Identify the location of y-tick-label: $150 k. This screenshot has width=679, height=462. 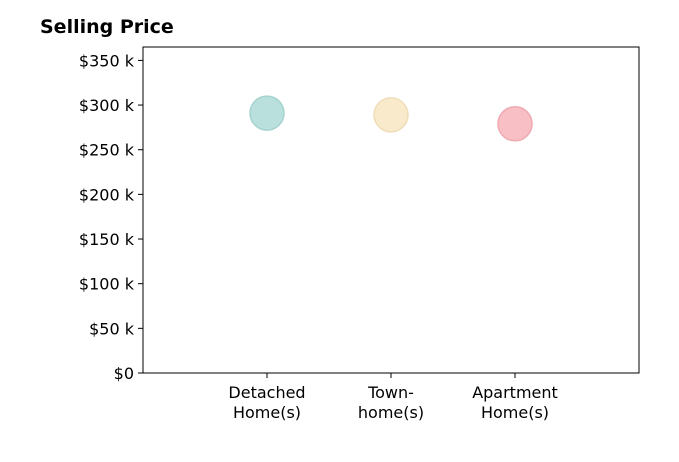
(107, 239).